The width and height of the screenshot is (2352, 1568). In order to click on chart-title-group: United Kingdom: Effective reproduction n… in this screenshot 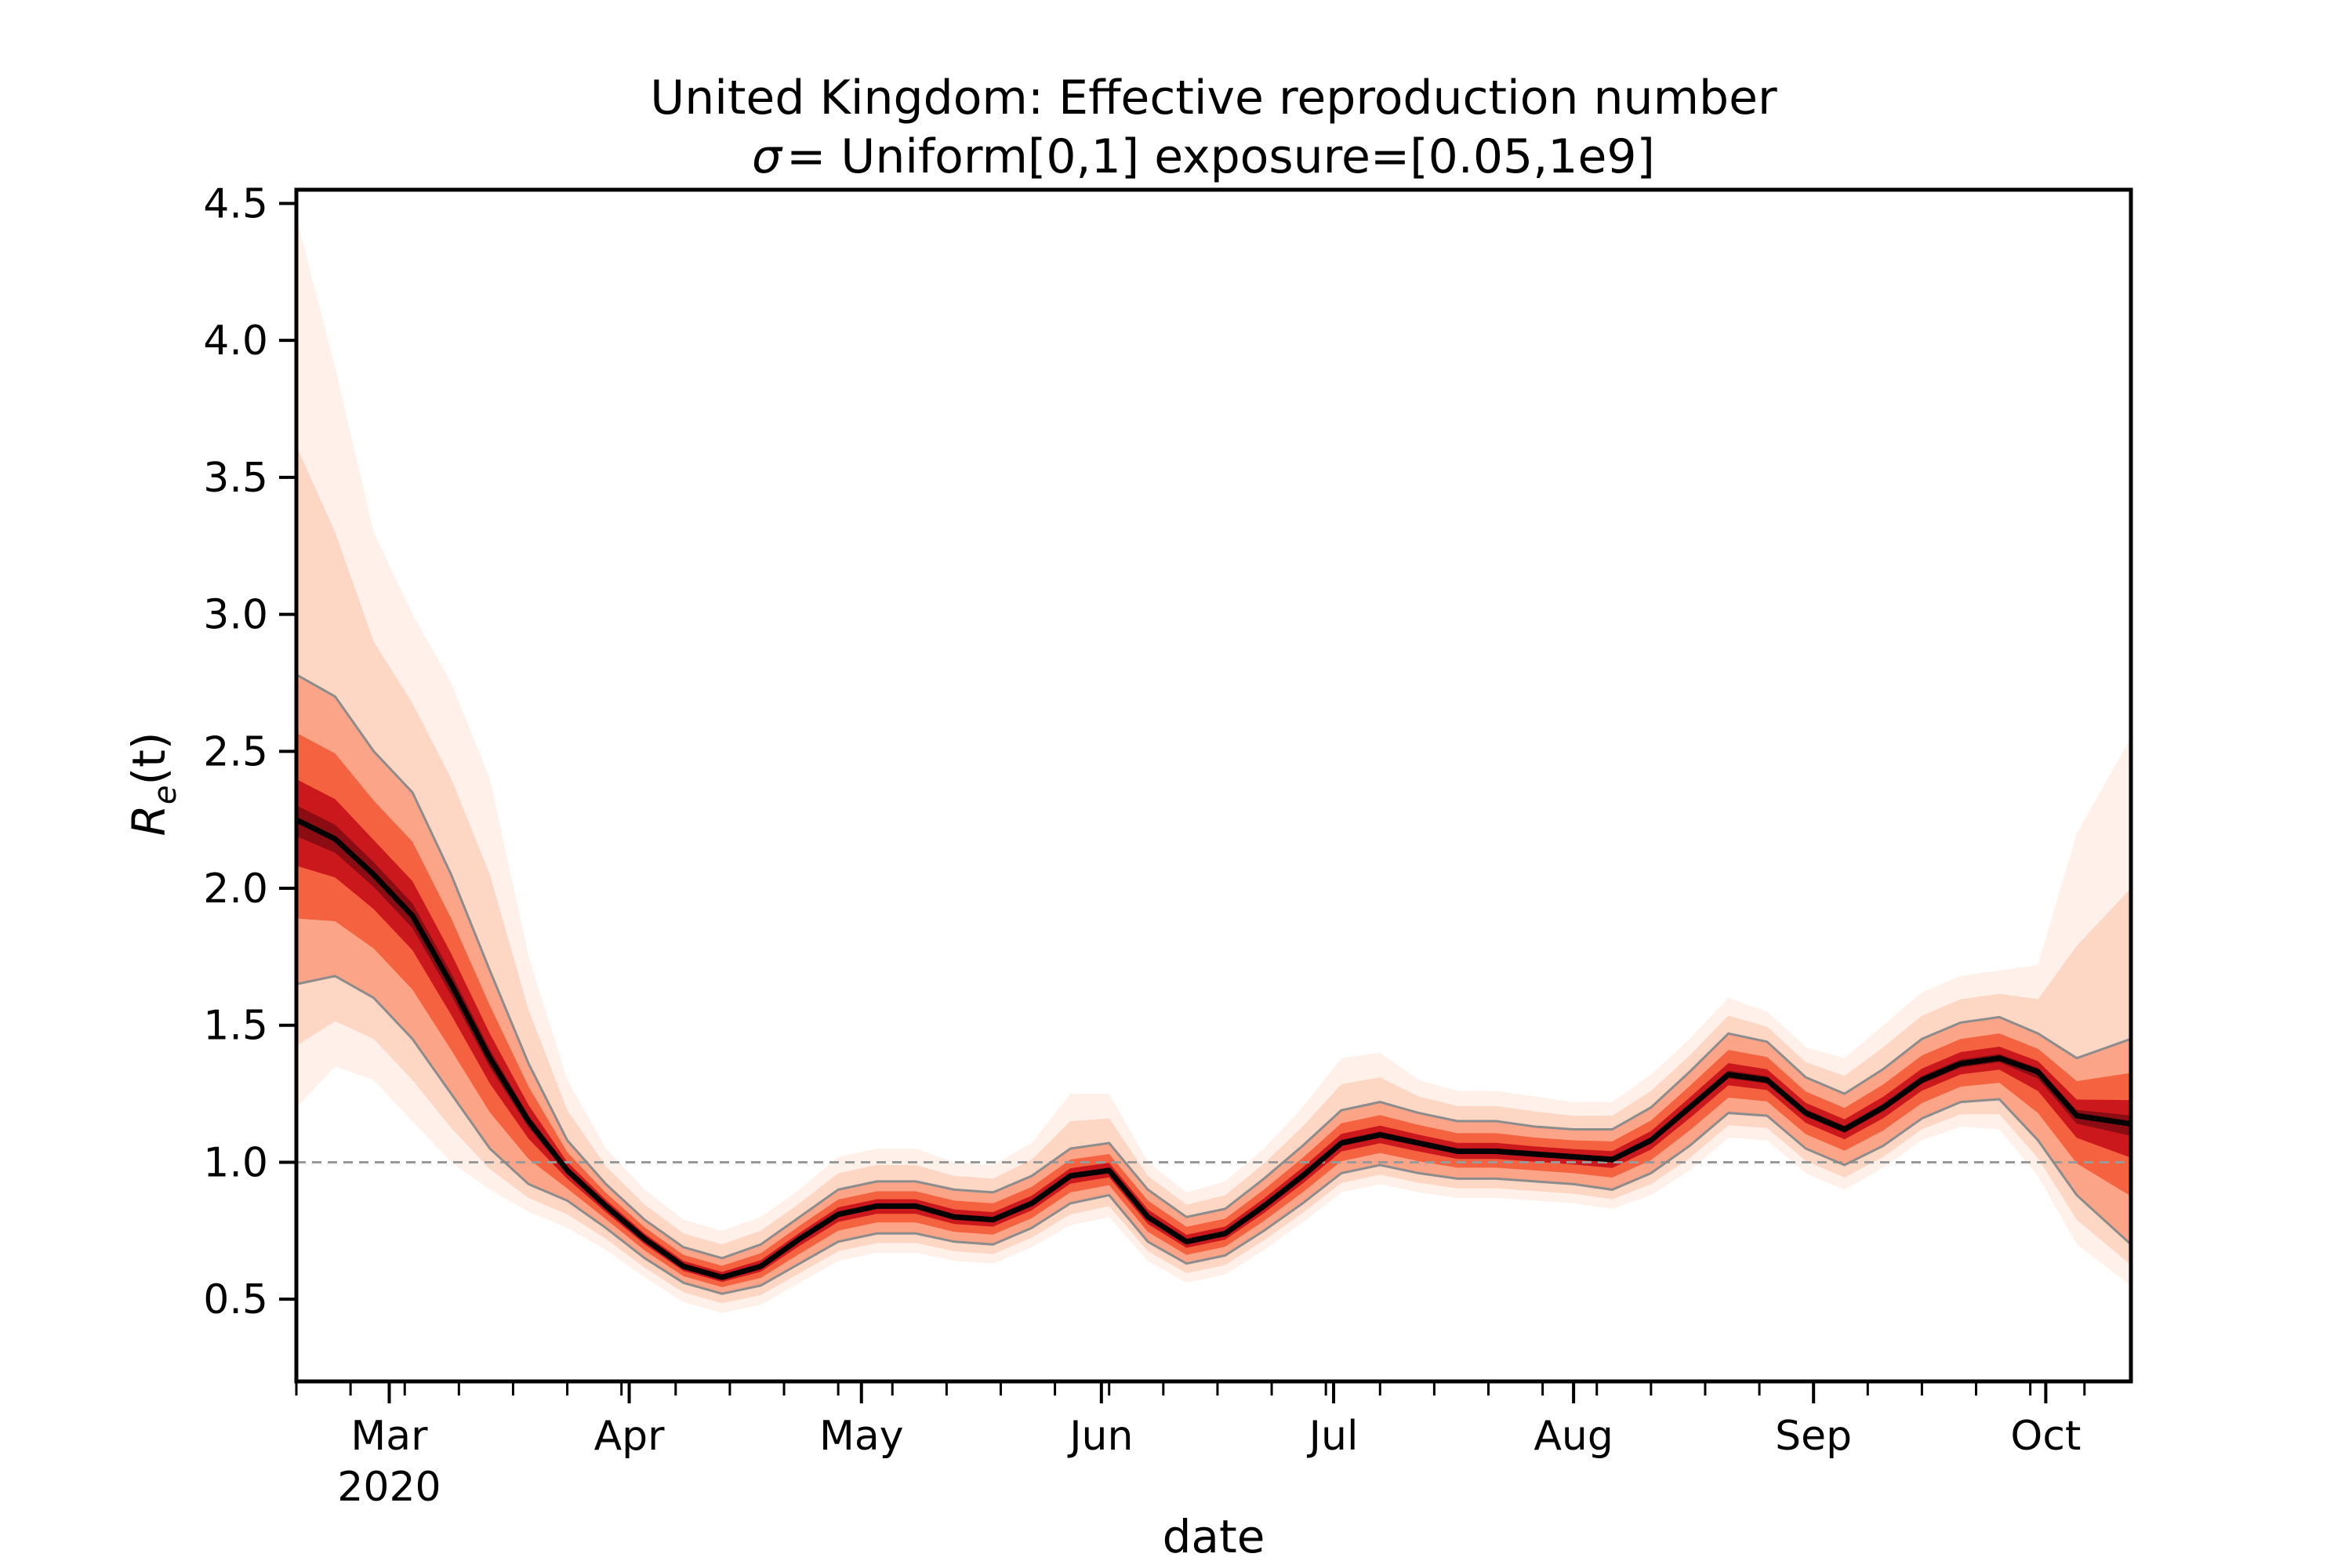, I will do `click(1213, 127)`.